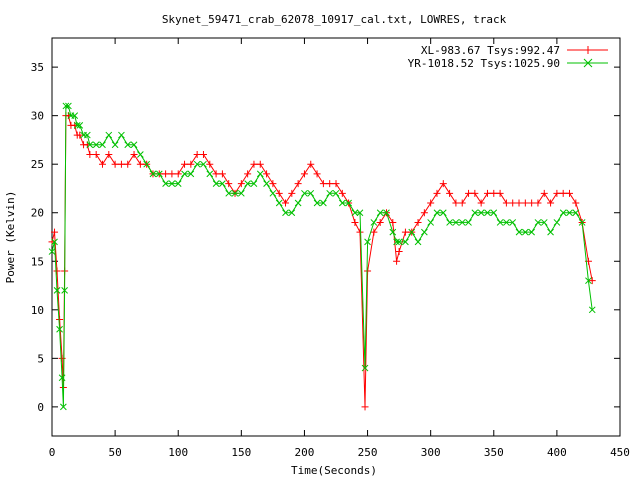 Image resolution: width=640 pixels, height=480 pixels. Describe the element at coordinates (557, 452) in the screenshot. I see `x-tick-label: 400` at that location.